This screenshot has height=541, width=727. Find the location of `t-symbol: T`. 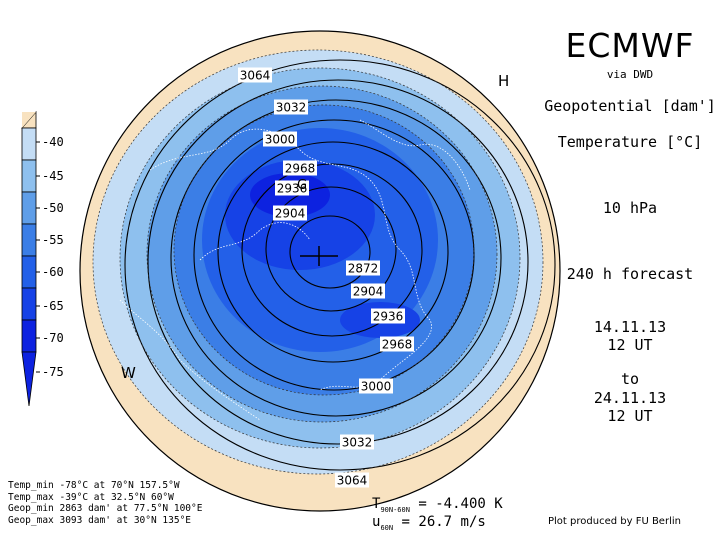

t-symbol: T is located at coordinates (376, 504).